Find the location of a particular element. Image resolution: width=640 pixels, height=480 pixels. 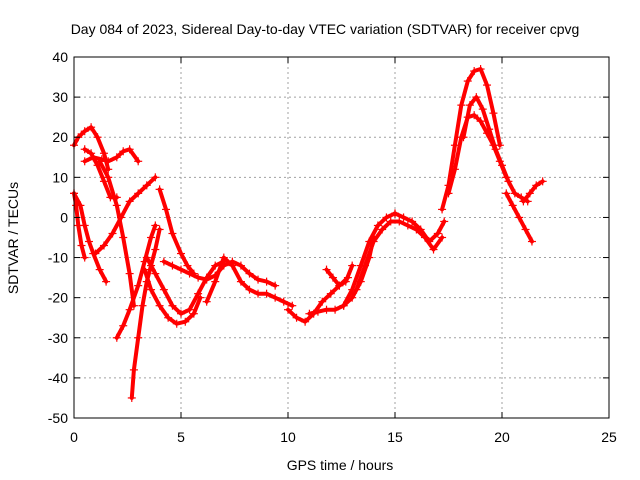

y-tick-label: 20 is located at coordinates (60, 137).